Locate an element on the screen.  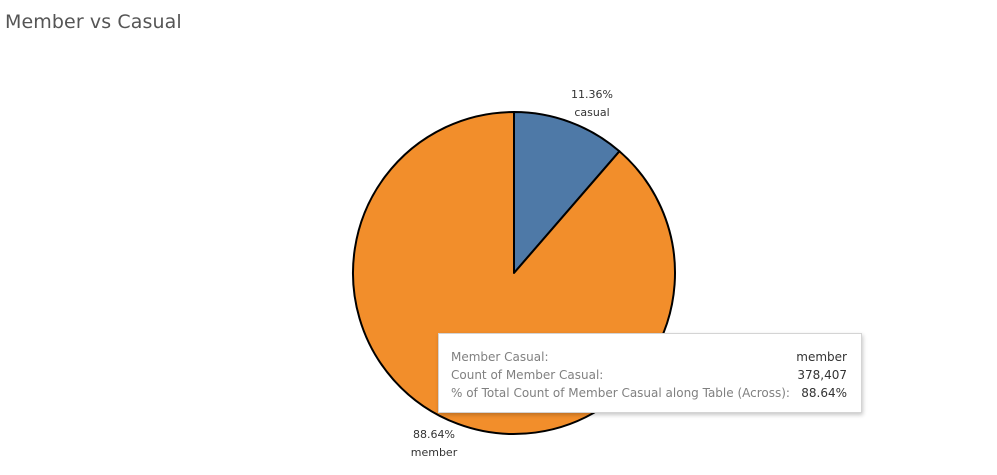
pie-slice-casual is located at coordinates (567, 192).